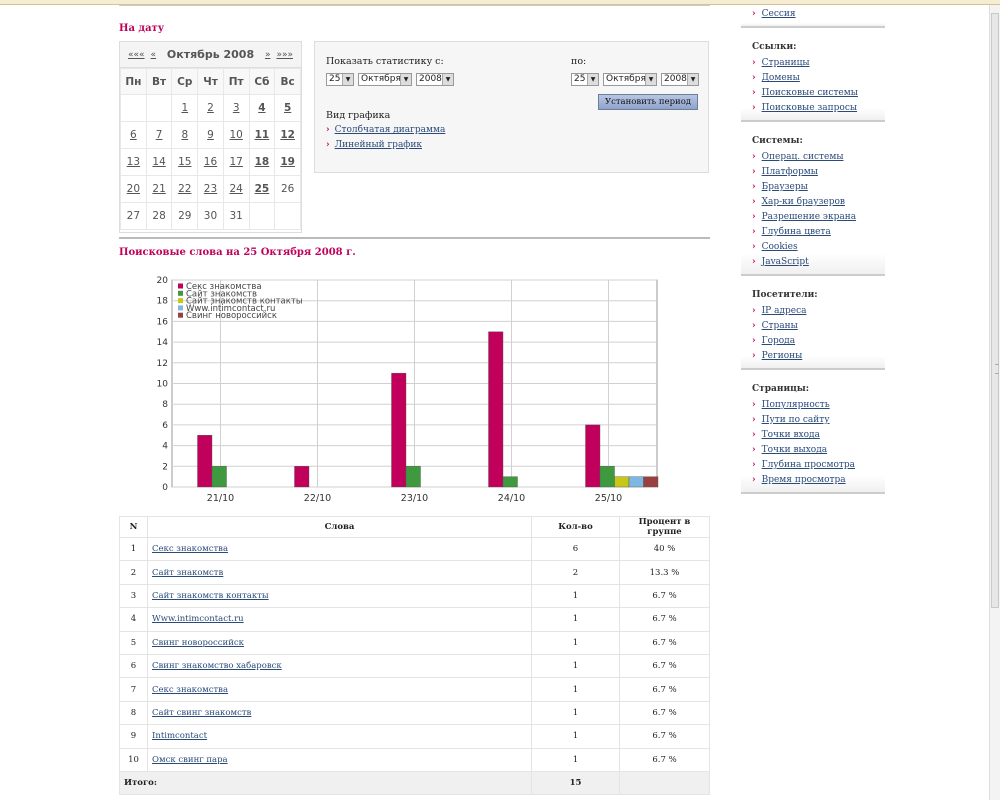  Describe the element at coordinates (648, 102) in the screenshot. I see `set-period-button: Установить период` at that location.